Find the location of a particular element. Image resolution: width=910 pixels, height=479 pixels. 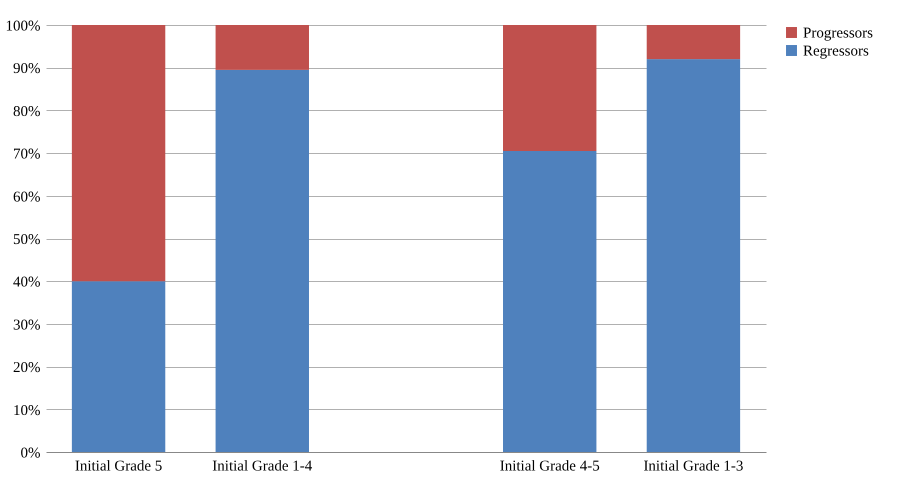

legend-label: Regressors is located at coordinates (836, 52).